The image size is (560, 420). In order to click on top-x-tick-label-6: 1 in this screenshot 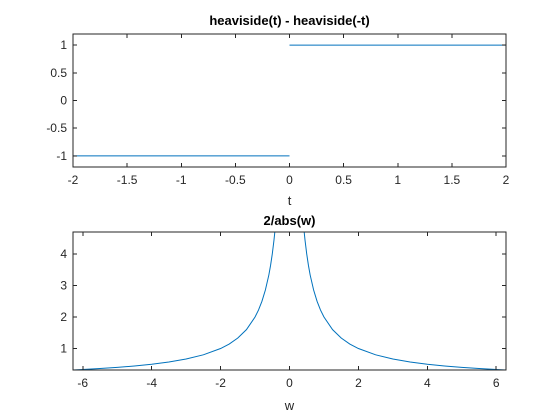, I will do `click(397, 180)`.